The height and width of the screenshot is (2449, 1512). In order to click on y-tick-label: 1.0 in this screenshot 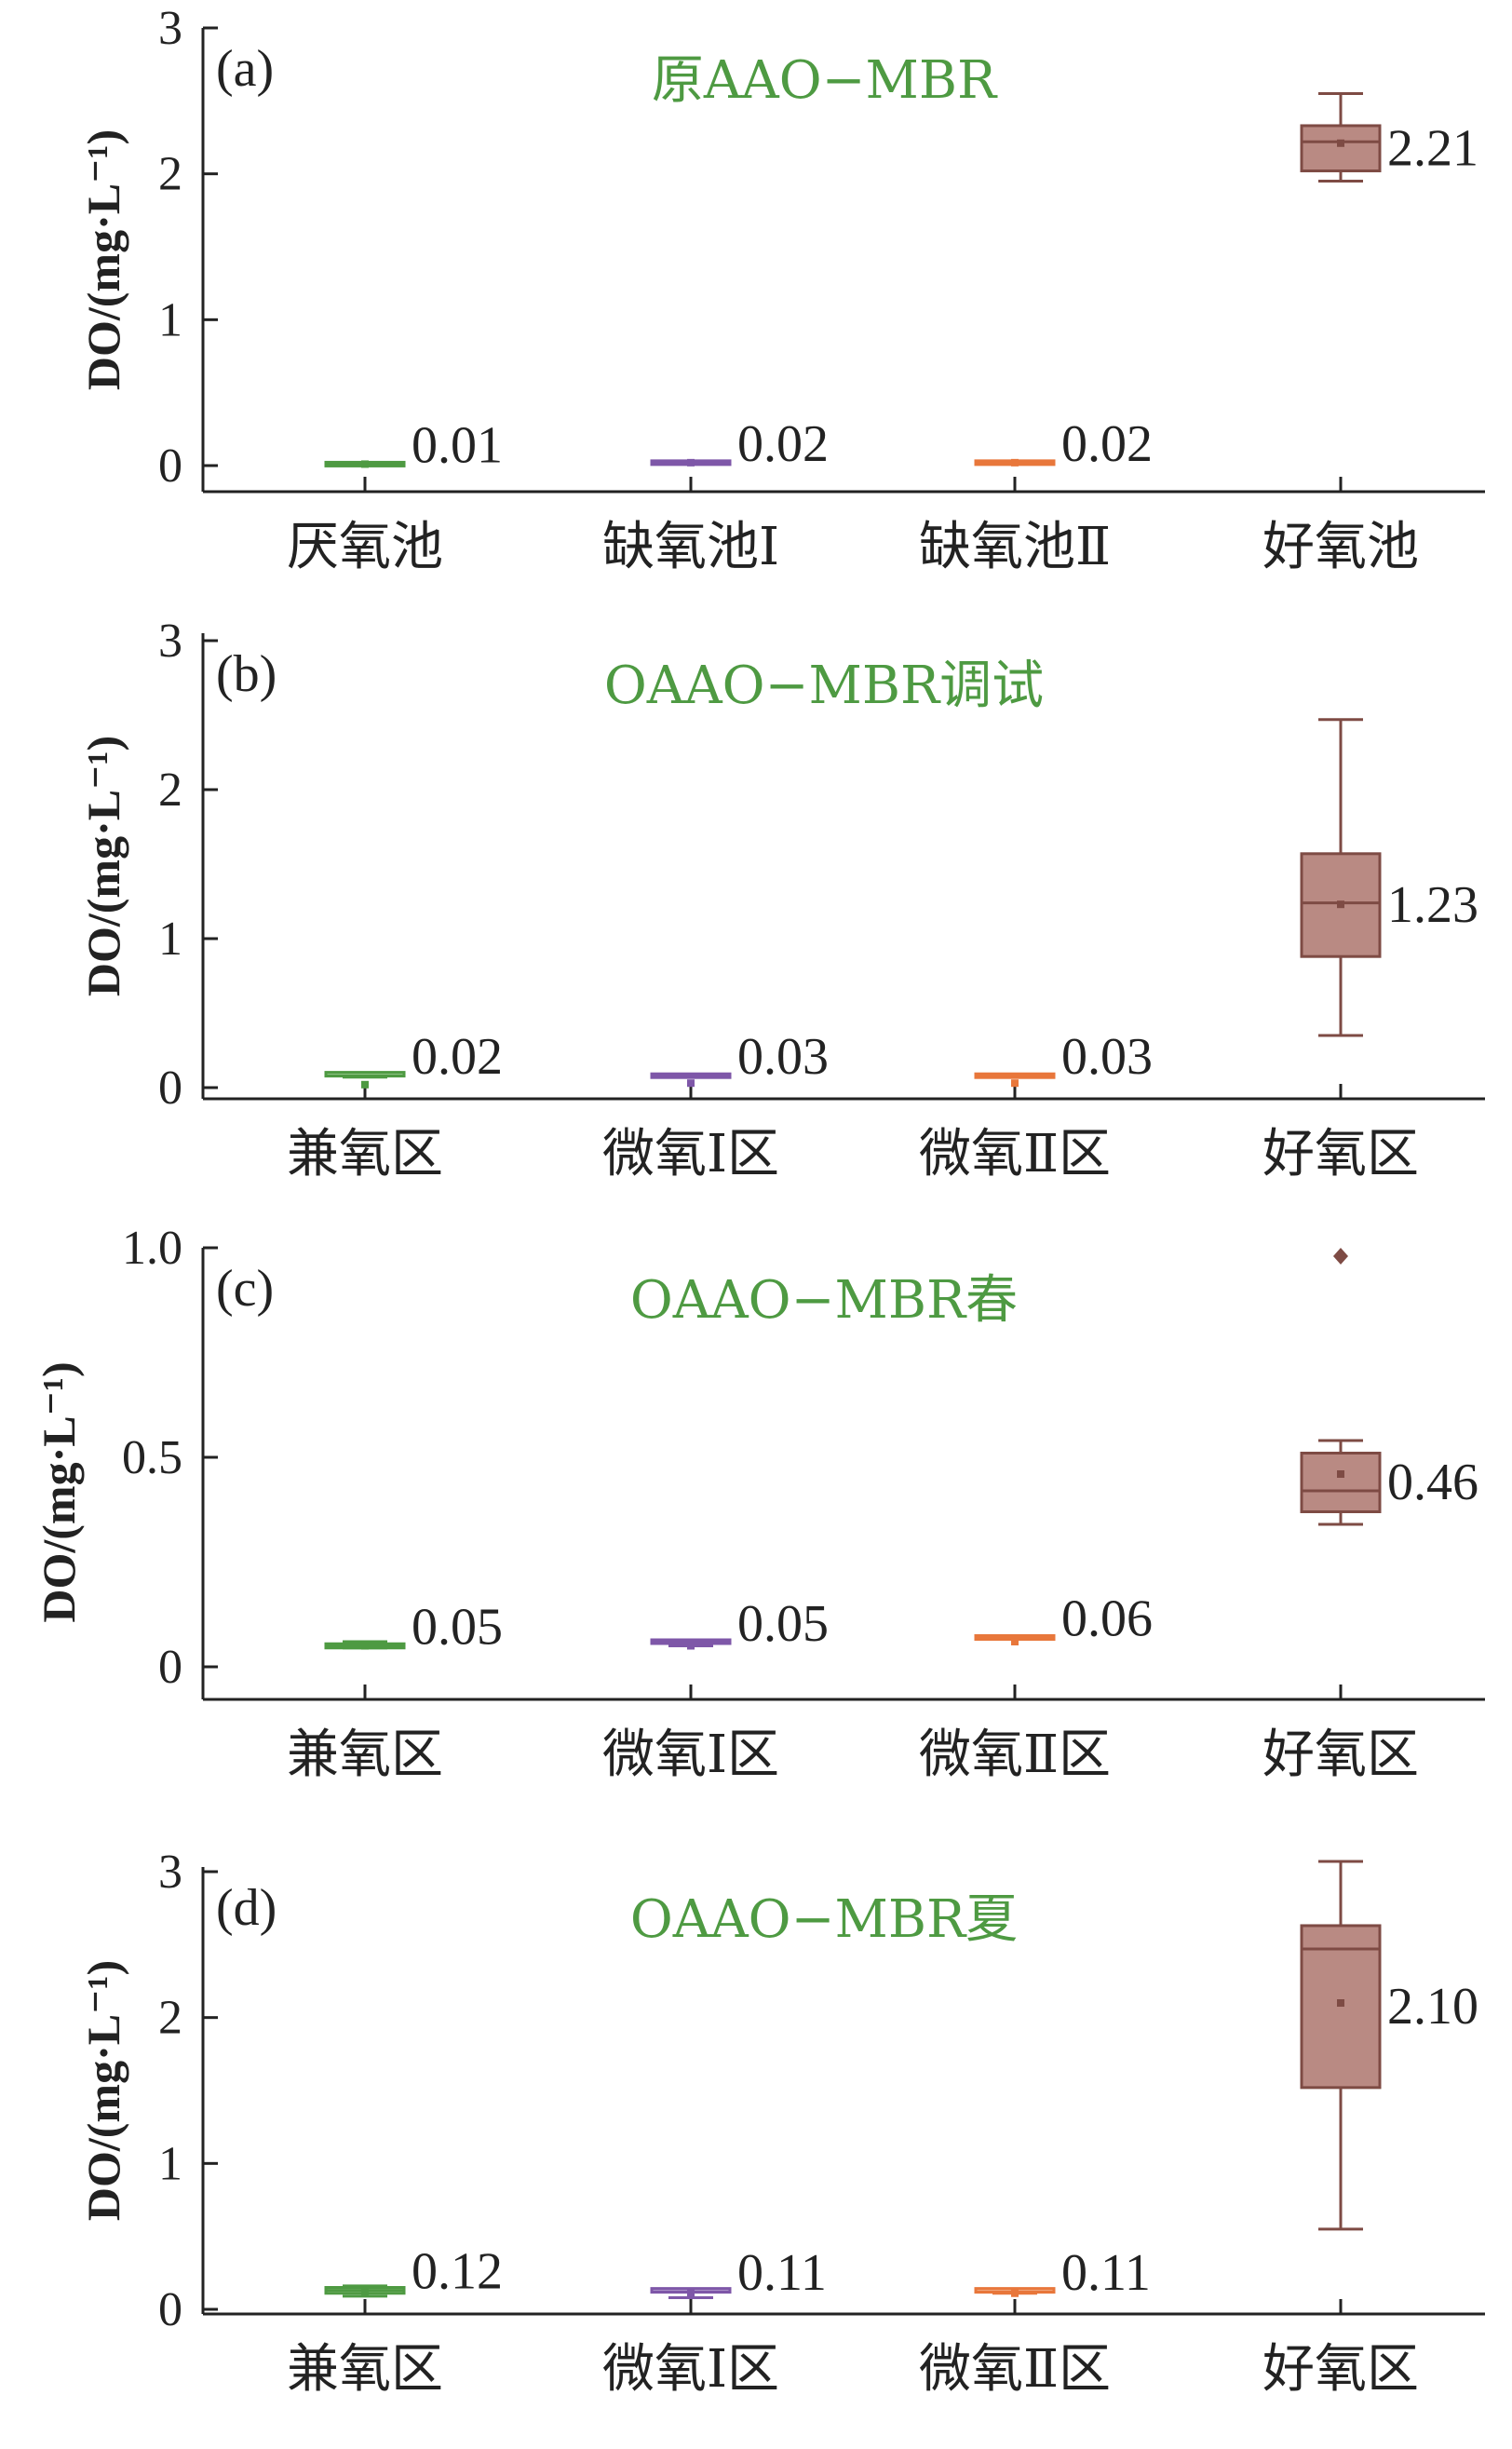, I will do `click(152, 1248)`.